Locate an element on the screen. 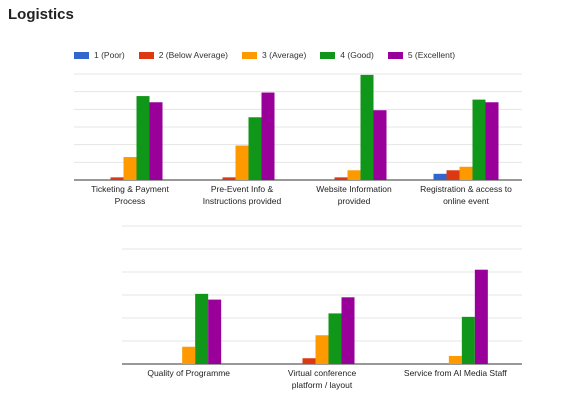 This screenshot has width=576, height=402. category-label: platform / layout is located at coordinates (322, 385).